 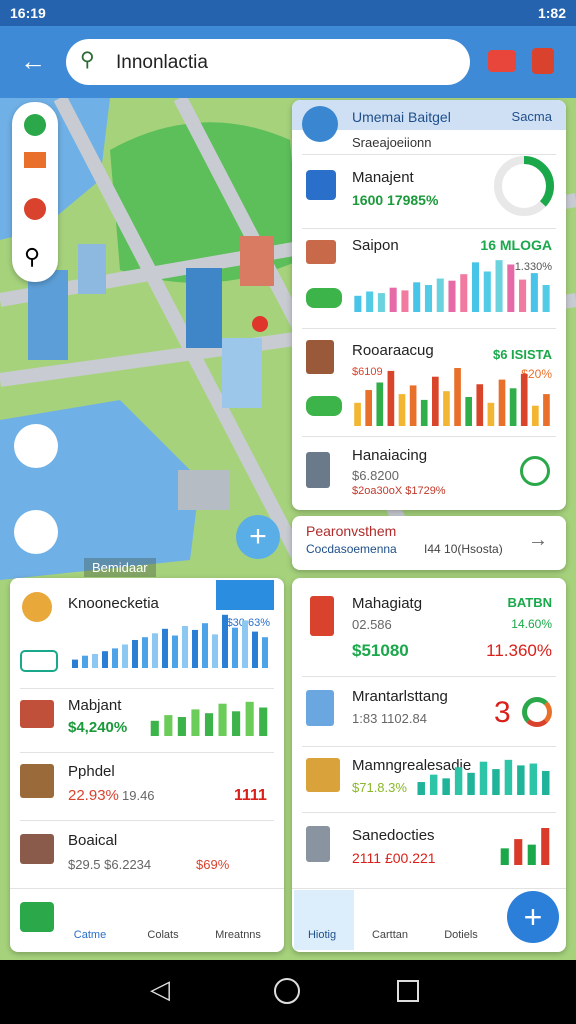 I want to click on nav-item: Catme, so click(x=90, y=935).